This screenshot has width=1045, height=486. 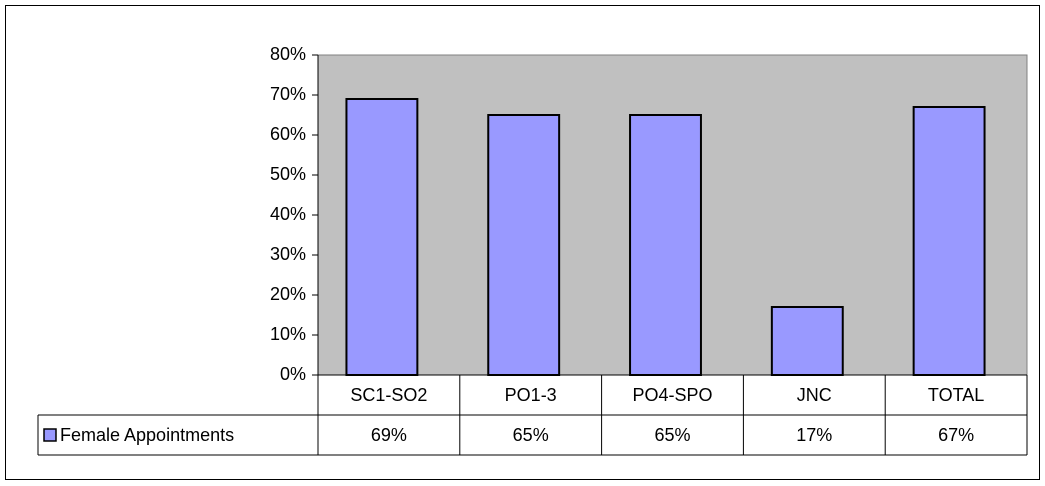 What do you see at coordinates (288, 134) in the screenshot?
I see `y-tick-label: 60%` at bounding box center [288, 134].